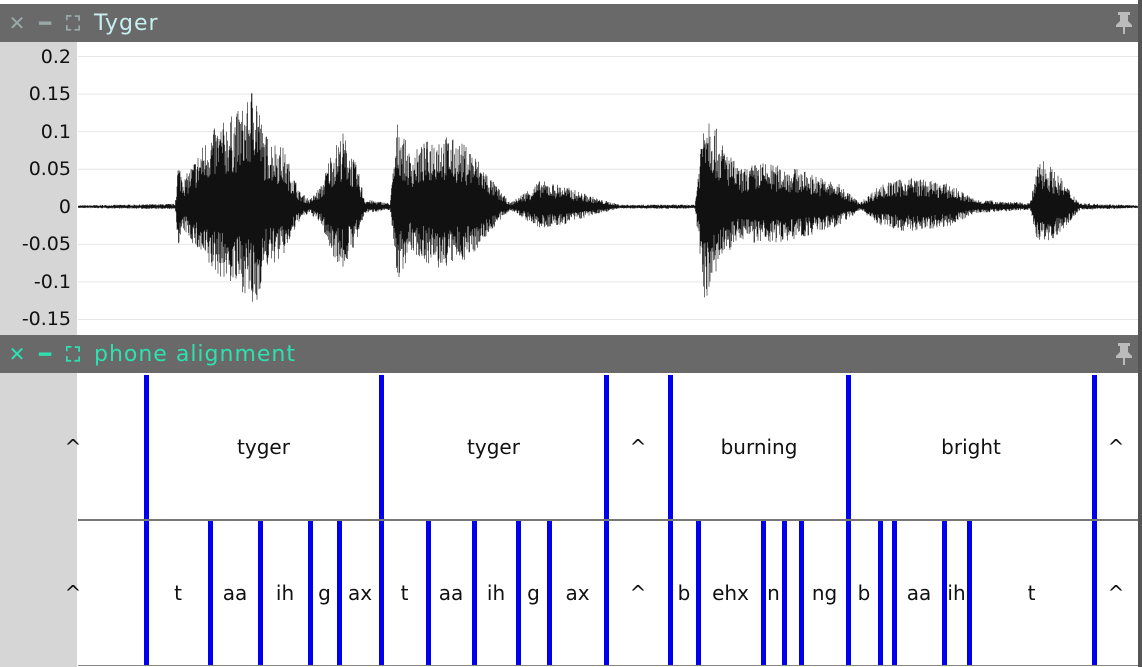 The height and width of the screenshot is (667, 1142). Describe the element at coordinates (46, 319) in the screenshot. I see `y-tick-label: -0.15` at that location.